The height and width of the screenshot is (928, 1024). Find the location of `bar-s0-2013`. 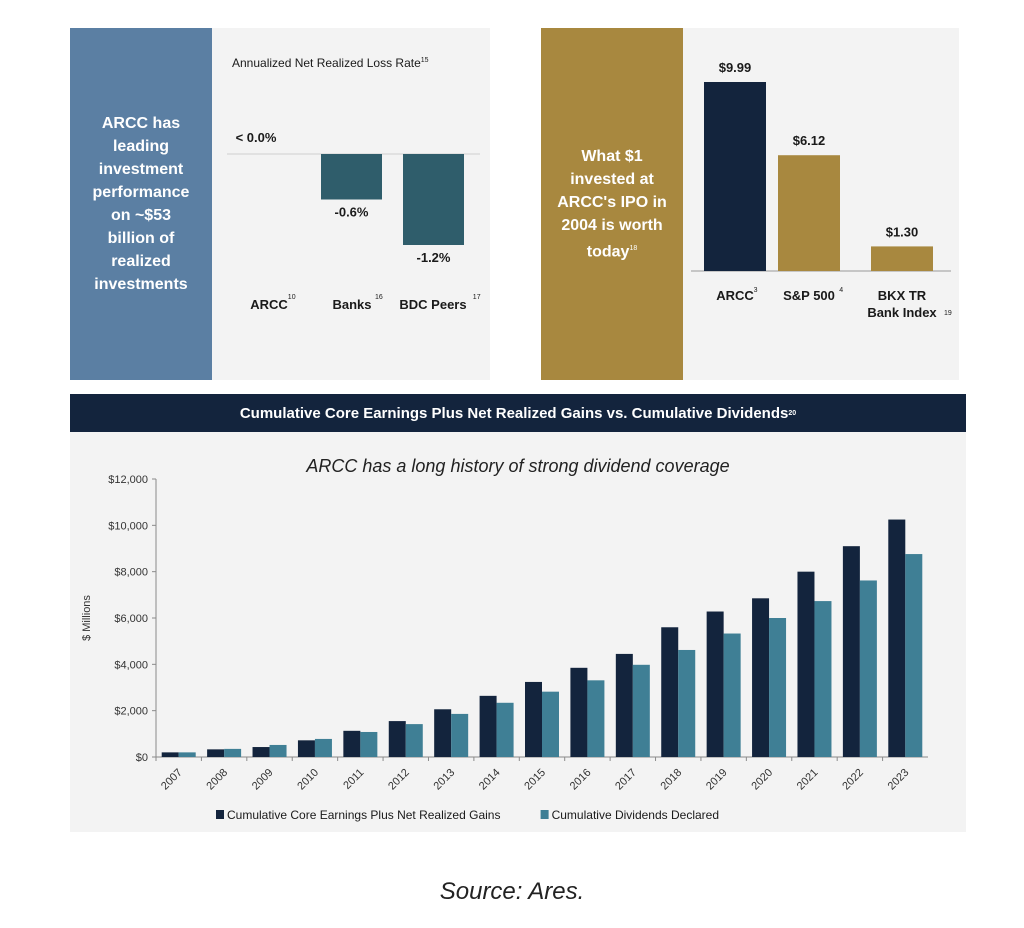

bar-s0-2013 is located at coordinates (443, 733).